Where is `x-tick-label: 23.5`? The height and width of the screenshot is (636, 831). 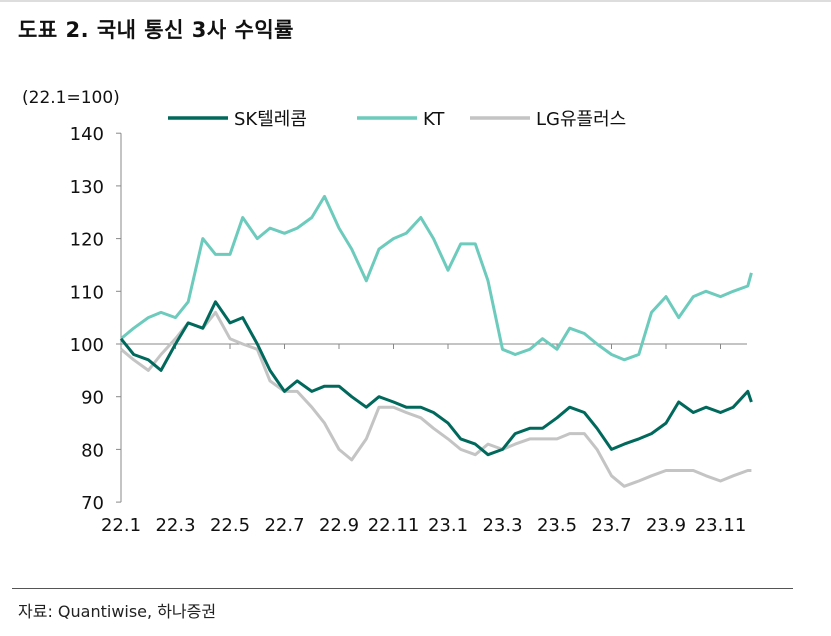 x-tick-label: 23.5 is located at coordinates (557, 525).